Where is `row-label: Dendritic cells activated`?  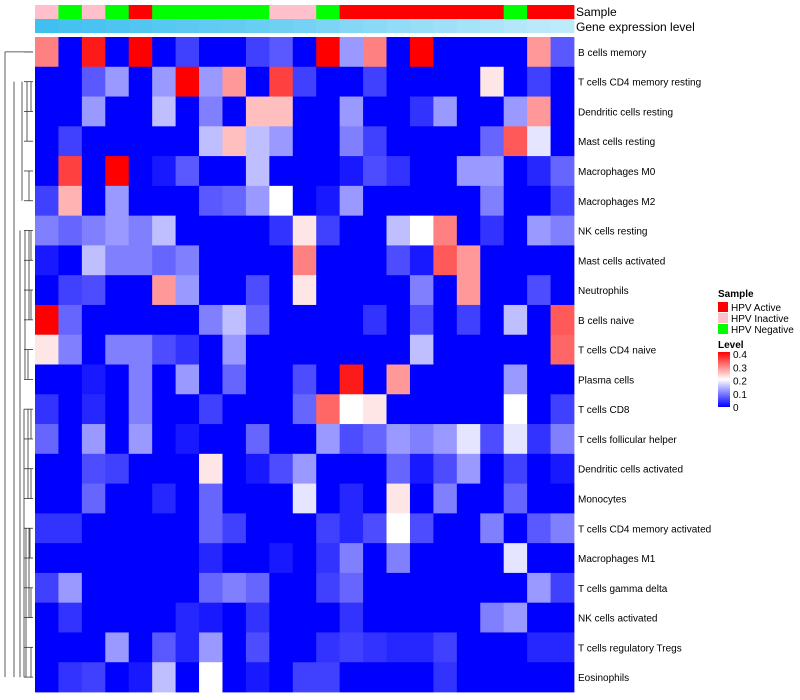
row-label: Dendritic cells activated is located at coordinates (630, 470).